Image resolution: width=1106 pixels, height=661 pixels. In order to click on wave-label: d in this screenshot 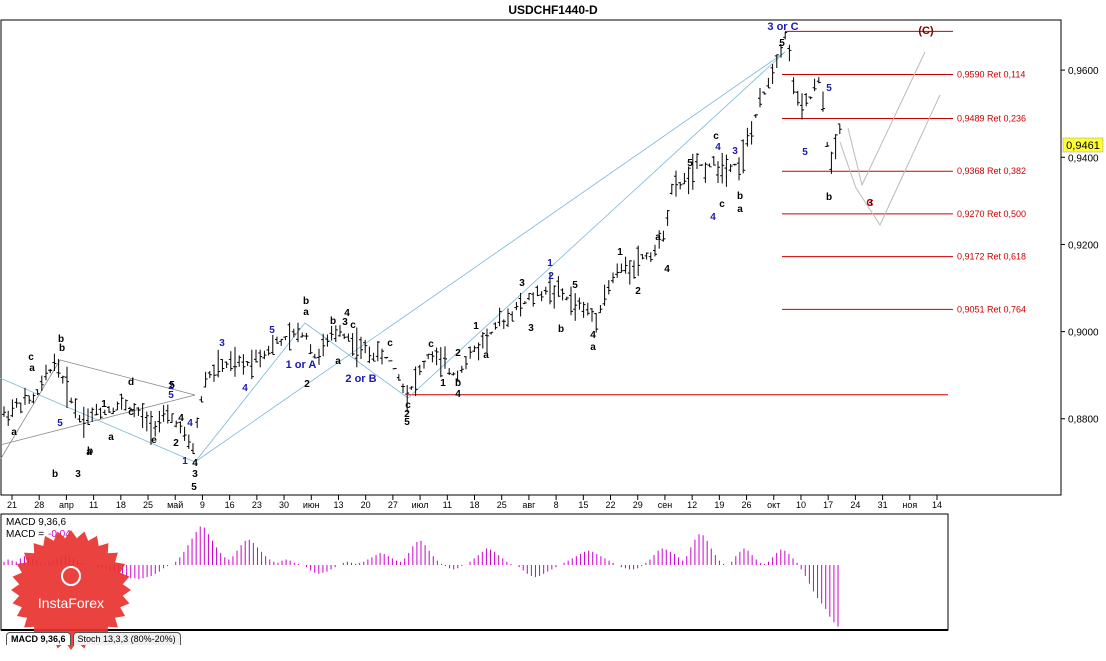, I will do `click(131, 382)`.